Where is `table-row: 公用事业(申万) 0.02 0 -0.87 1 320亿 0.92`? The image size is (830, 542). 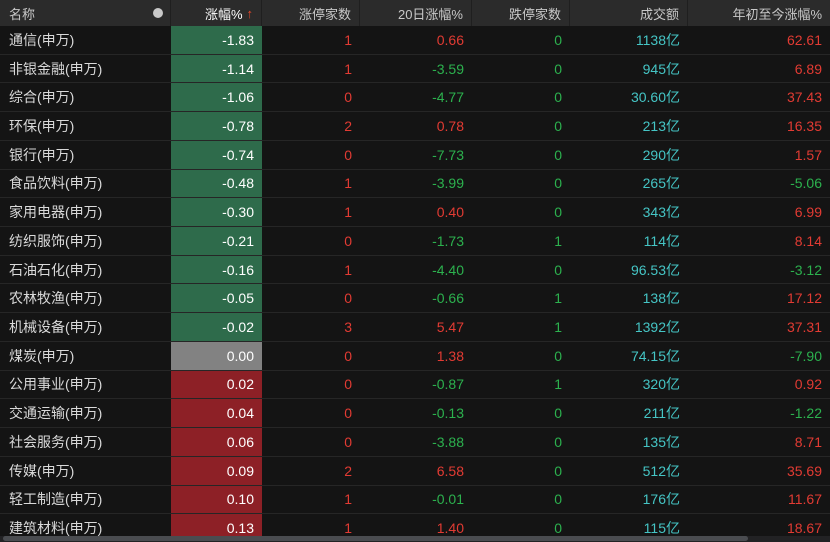 table-row: 公用事业(申万) 0.02 0 -0.87 1 320亿 0.92 is located at coordinates (415, 385).